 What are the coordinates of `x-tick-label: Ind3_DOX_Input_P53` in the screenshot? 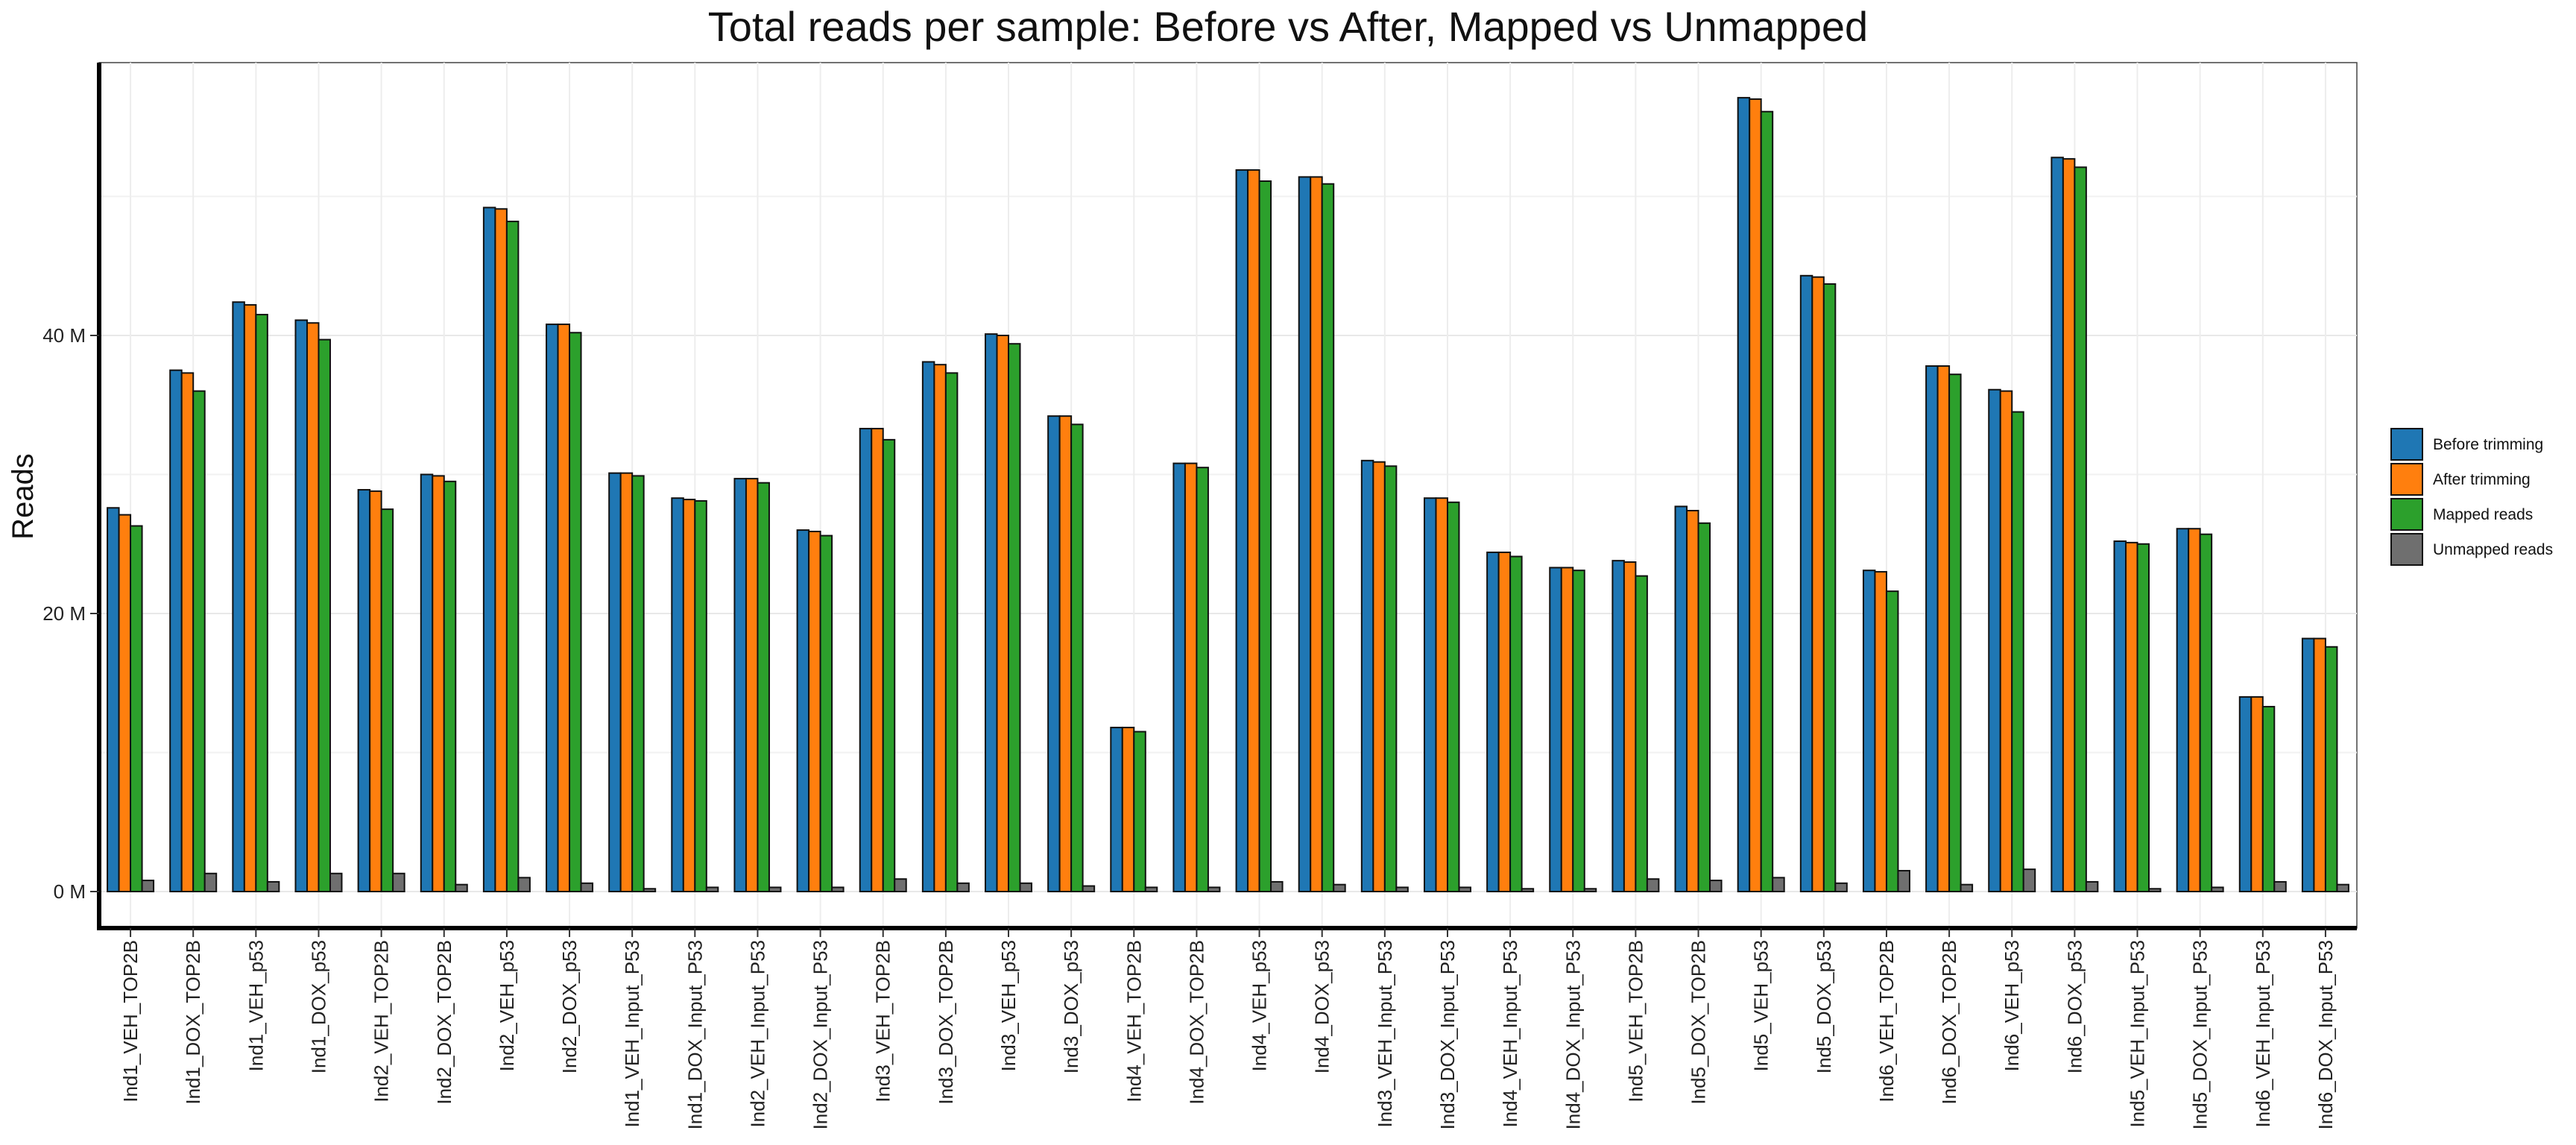 It's located at (1447, 1034).